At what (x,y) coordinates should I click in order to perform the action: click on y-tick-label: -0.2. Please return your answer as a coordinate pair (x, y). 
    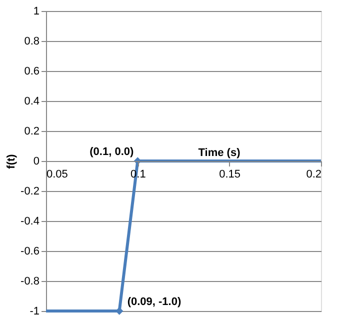
    Looking at the image, I should click on (30, 192).